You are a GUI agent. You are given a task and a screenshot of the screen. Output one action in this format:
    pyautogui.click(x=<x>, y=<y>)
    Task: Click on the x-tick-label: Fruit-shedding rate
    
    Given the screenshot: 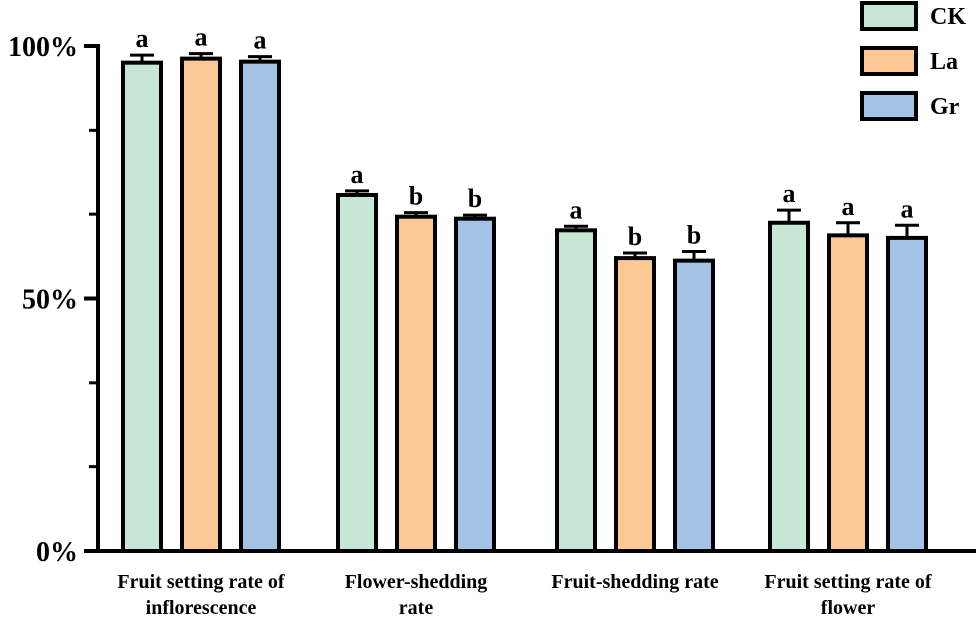 What is the action you would take?
    pyautogui.click(x=634, y=582)
    